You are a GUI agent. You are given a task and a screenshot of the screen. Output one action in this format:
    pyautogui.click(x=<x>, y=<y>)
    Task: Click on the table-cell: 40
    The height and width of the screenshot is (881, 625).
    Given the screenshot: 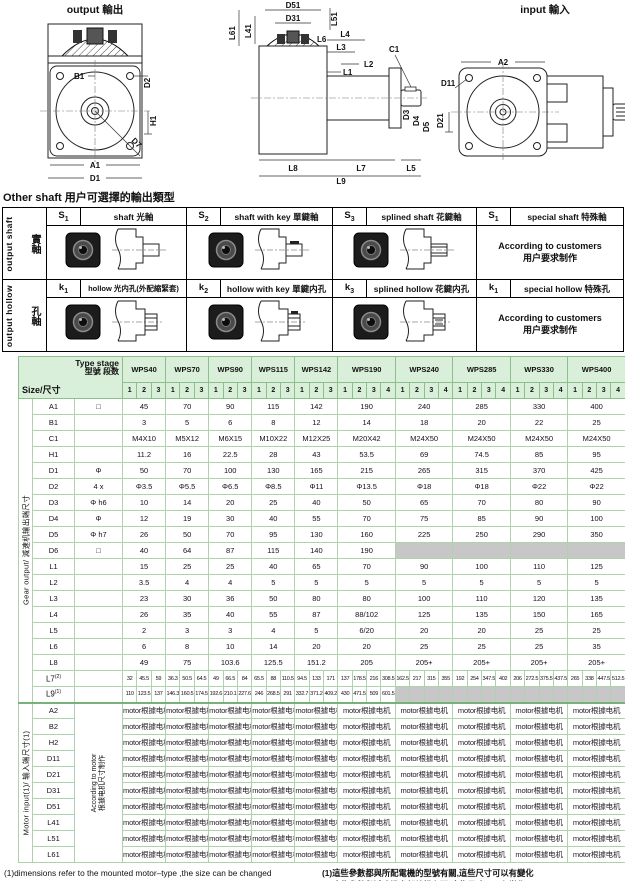 What is the action you would take?
    pyautogui.click(x=144, y=550)
    